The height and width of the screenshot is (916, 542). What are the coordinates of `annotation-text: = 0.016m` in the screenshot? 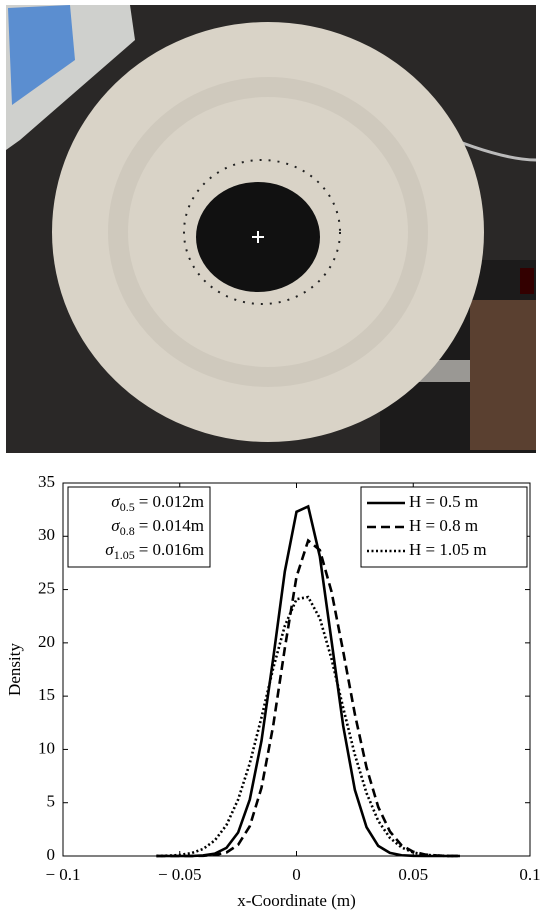 It's located at (171, 549).